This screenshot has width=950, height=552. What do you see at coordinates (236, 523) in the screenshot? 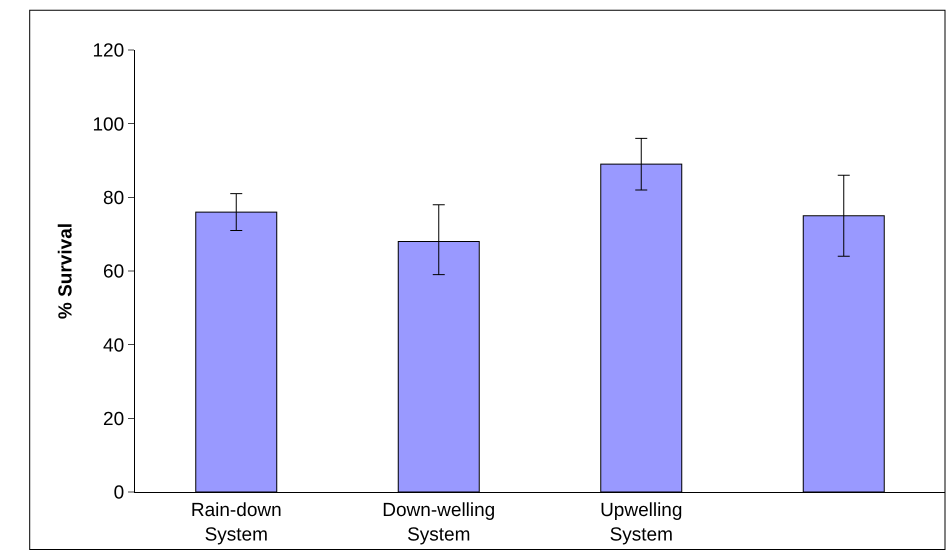
I see `x-tick-label: Rain-down System` at bounding box center [236, 523].